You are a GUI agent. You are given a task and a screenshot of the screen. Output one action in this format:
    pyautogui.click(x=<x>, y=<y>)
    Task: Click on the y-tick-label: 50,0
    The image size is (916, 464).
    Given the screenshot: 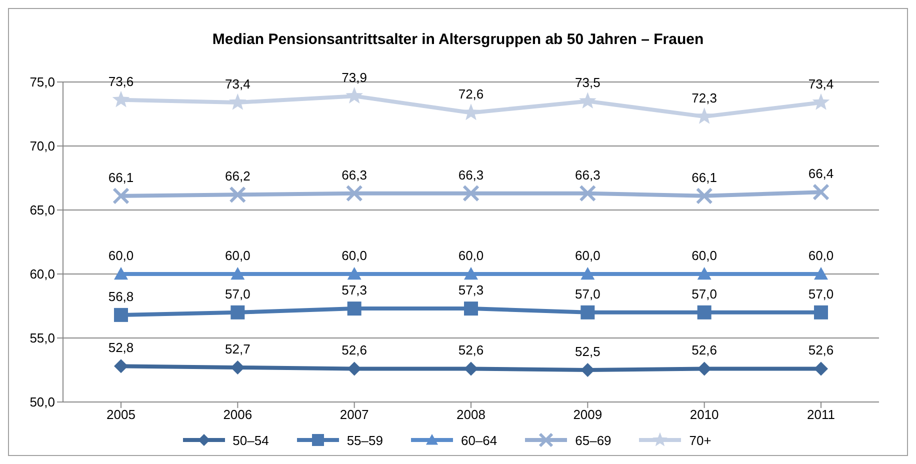 What is the action you would take?
    pyautogui.click(x=42, y=402)
    